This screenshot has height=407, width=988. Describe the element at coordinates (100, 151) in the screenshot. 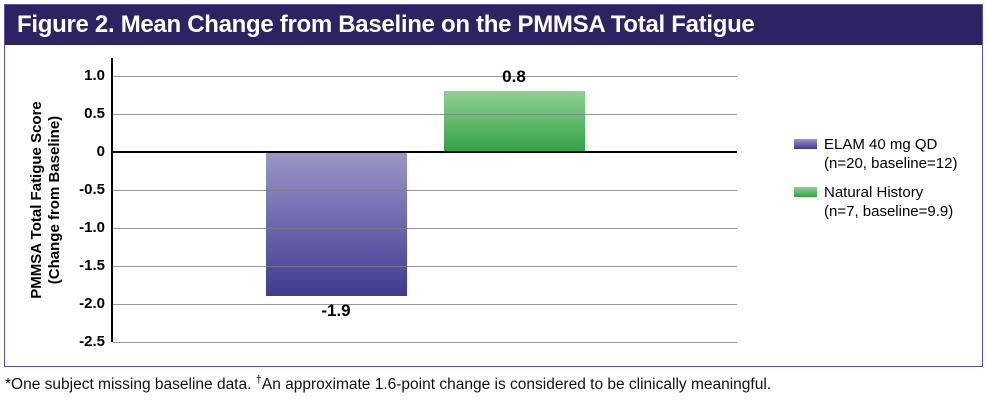

I see `y-tick-label: 0` at that location.